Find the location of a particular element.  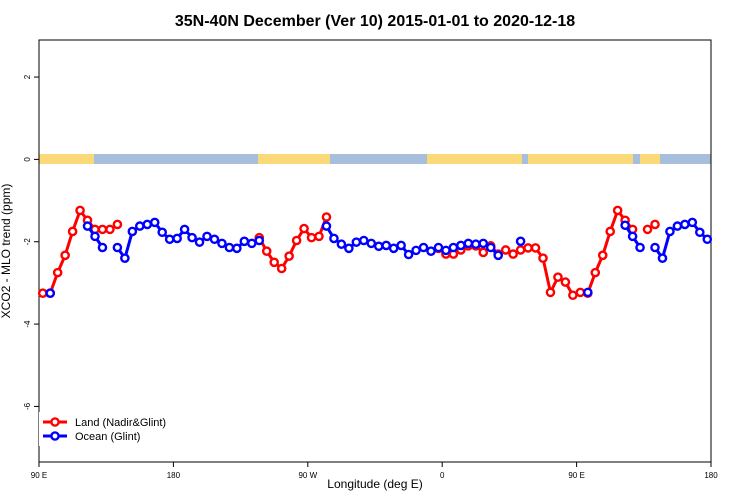

y-tick-label: 0 is located at coordinates (27, 159).